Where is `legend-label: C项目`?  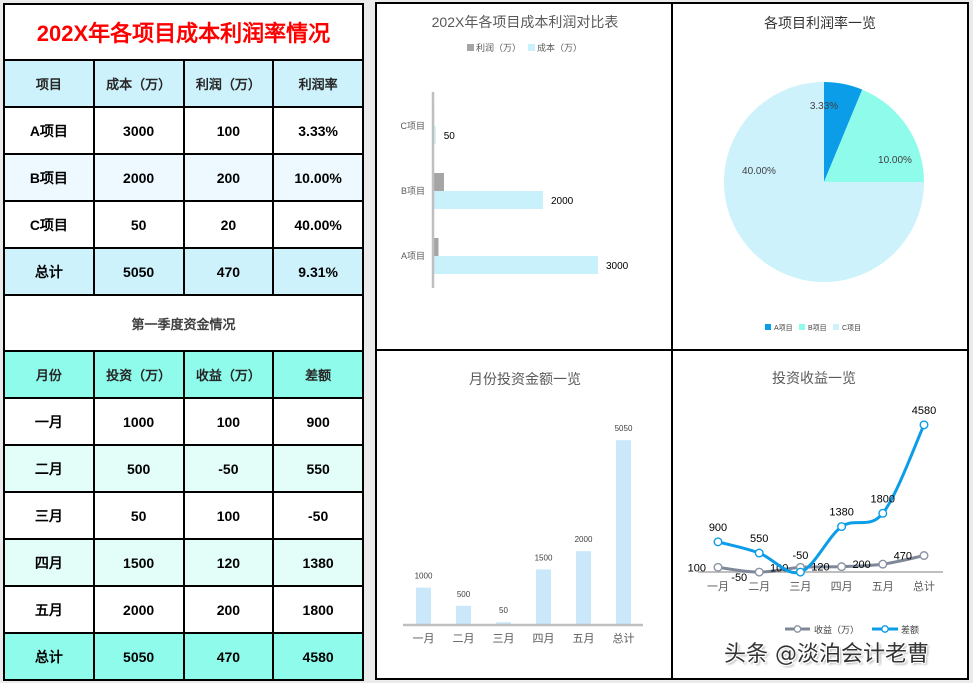
legend-label: C项目 is located at coordinates (851, 328).